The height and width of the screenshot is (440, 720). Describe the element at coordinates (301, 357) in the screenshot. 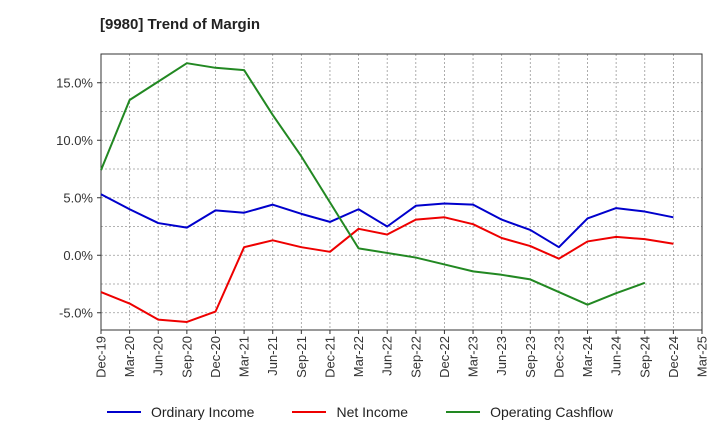

I see `x-tick-label: Sep-21` at that location.